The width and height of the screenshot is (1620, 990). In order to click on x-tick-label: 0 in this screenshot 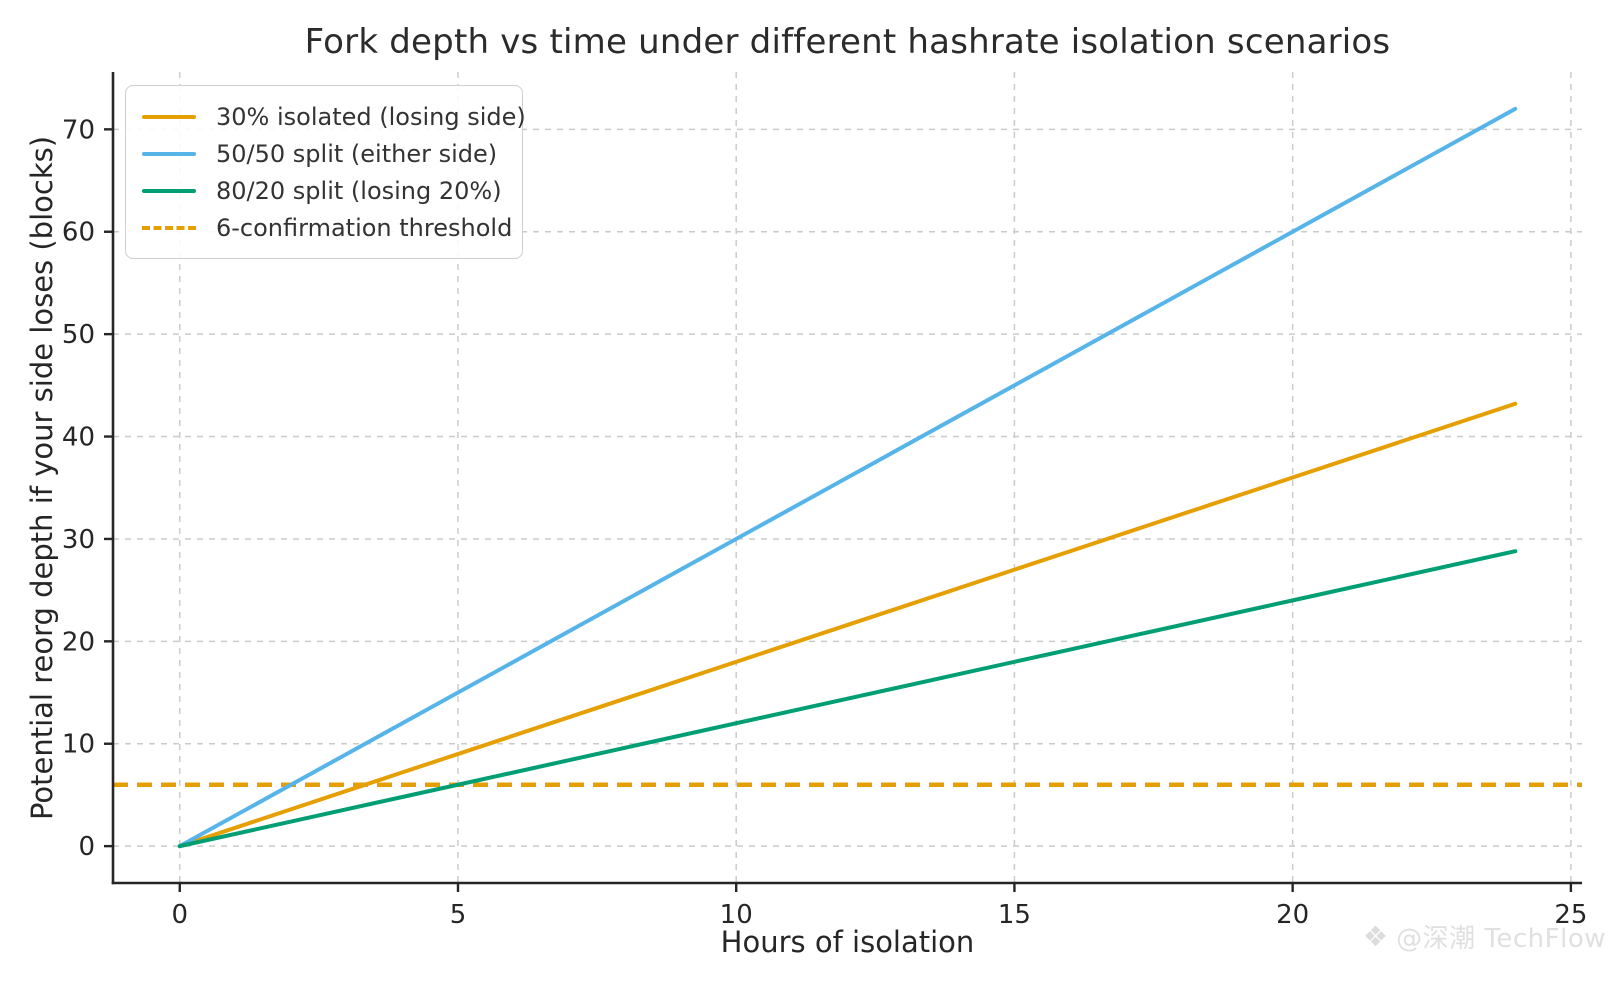, I will do `click(179, 915)`.